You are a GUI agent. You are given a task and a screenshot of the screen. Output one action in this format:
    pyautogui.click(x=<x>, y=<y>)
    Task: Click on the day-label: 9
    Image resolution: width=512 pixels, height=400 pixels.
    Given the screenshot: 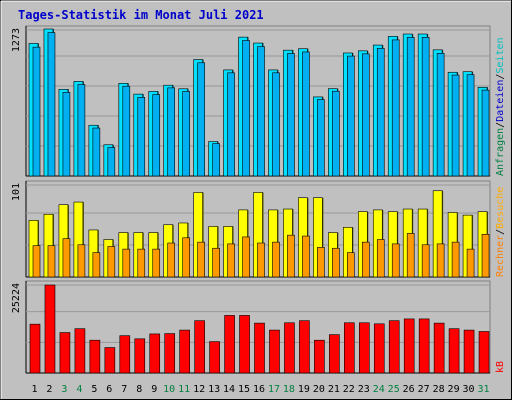 What is the action you would take?
    pyautogui.click(x=154, y=389)
    